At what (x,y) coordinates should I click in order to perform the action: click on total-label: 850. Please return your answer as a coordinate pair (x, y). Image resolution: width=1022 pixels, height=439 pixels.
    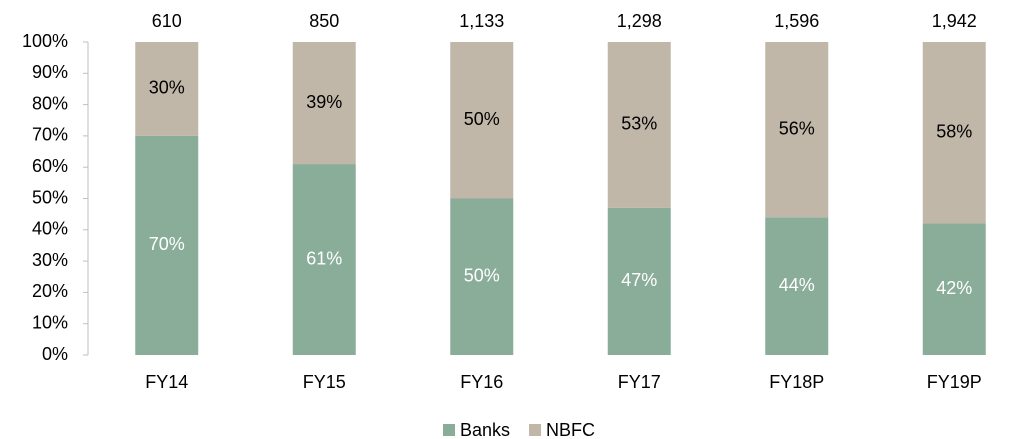
    Looking at the image, I should click on (324, 21).